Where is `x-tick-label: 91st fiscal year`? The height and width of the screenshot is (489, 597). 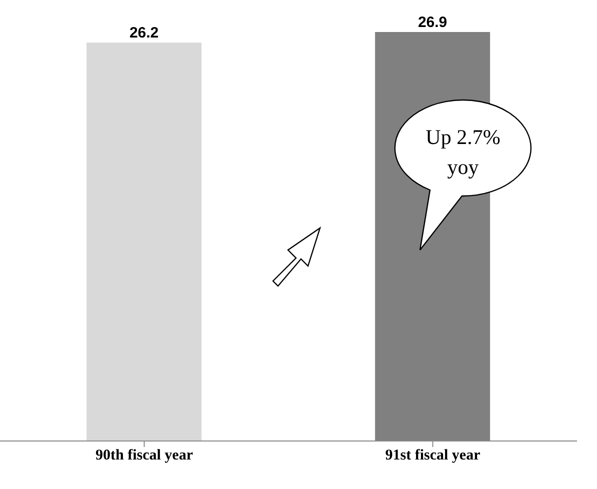
x-tick-label: 91st fiscal year is located at coordinates (433, 456).